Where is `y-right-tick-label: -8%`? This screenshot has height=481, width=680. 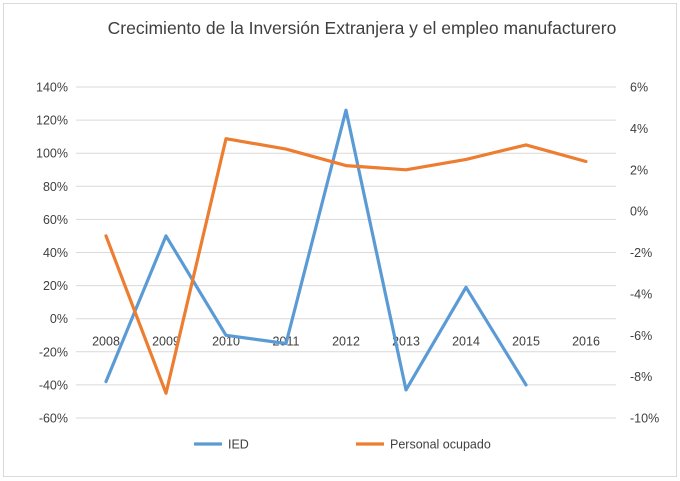
y-right-tick-label: -8% is located at coordinates (641, 377).